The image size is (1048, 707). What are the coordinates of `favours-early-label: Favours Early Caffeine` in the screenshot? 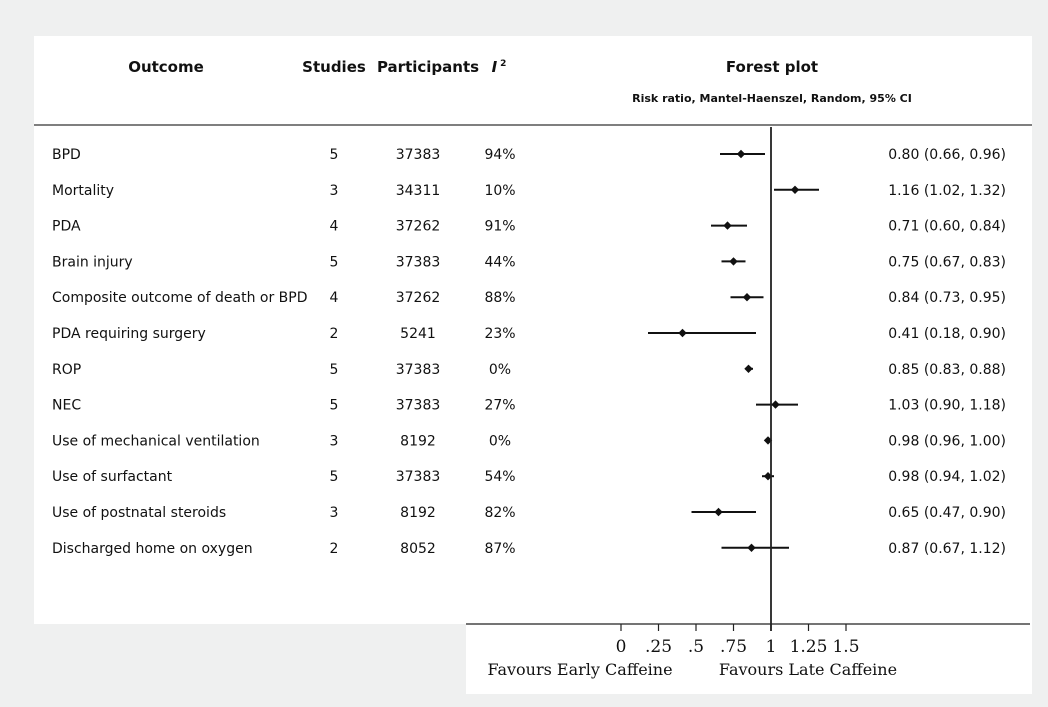 It's located at (579, 669).